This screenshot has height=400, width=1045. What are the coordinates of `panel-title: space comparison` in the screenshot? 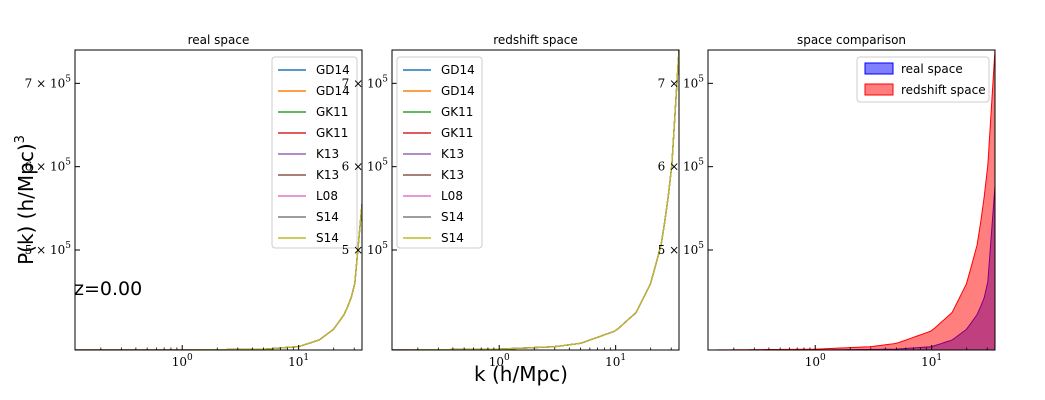 It's located at (851, 40).